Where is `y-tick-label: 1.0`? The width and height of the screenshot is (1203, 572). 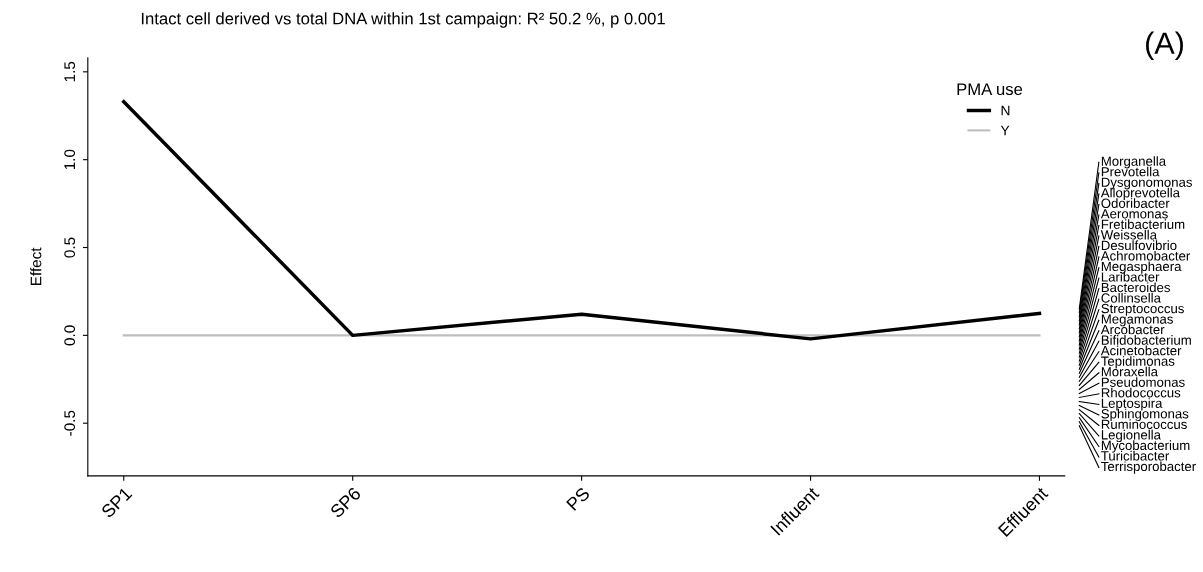
y-tick-label: 1.0 is located at coordinates (70, 159).